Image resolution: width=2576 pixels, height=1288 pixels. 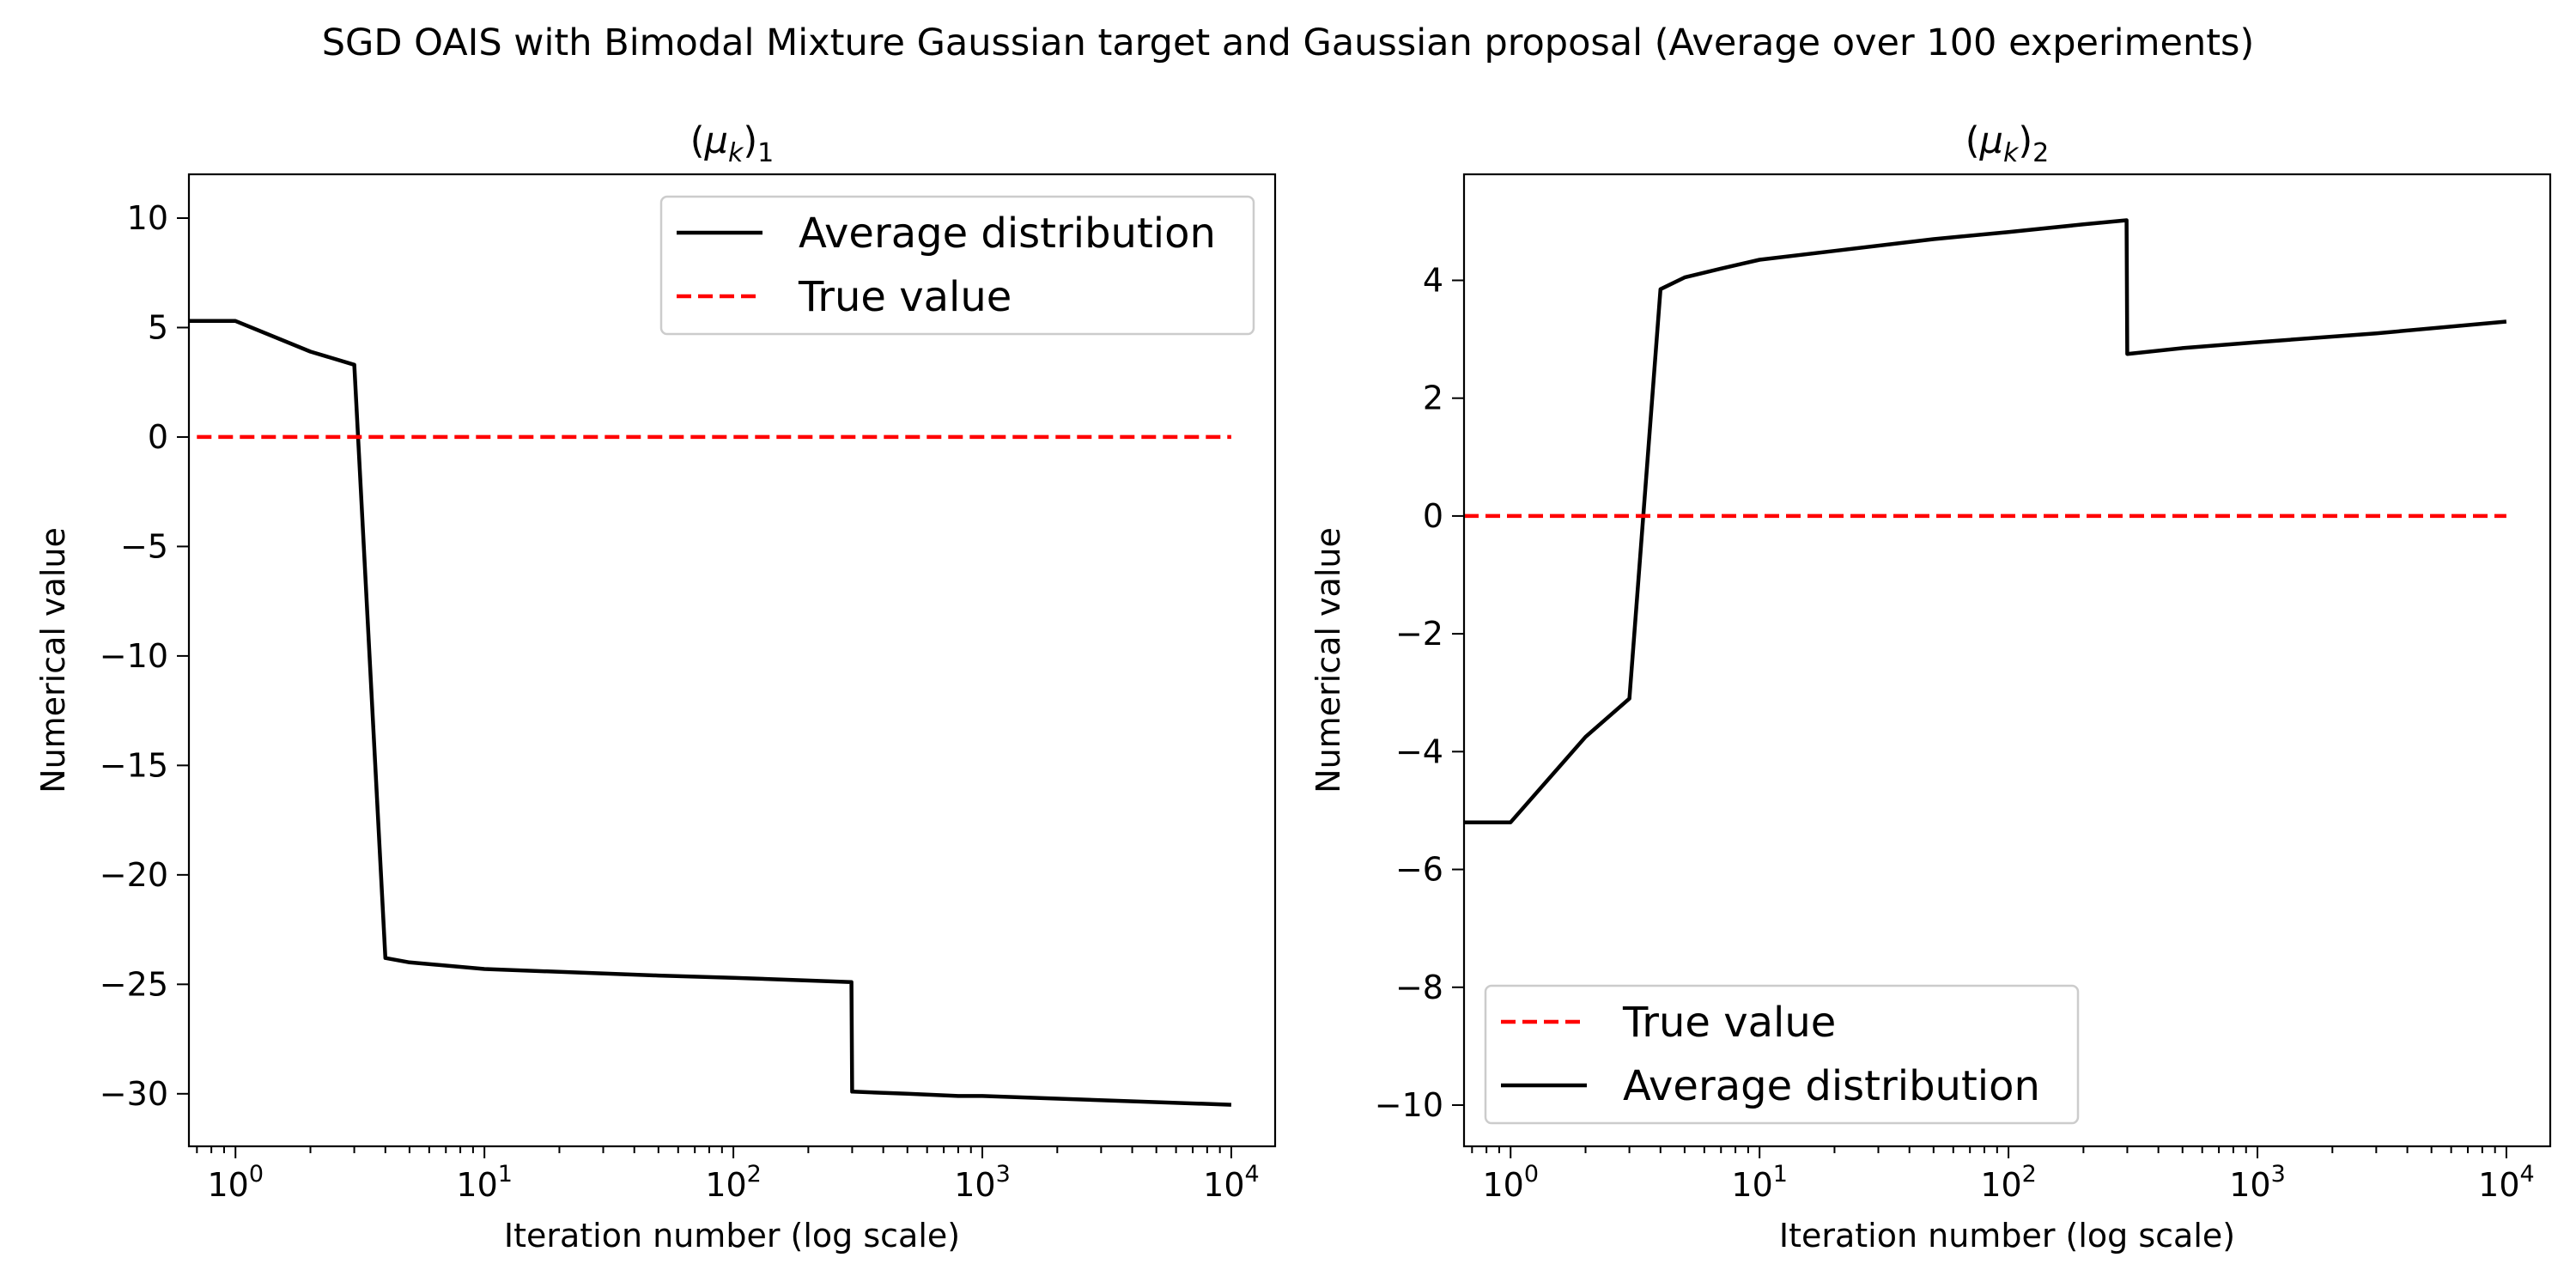 I want to click on panel-title: (μk)2, so click(x=2007, y=143).